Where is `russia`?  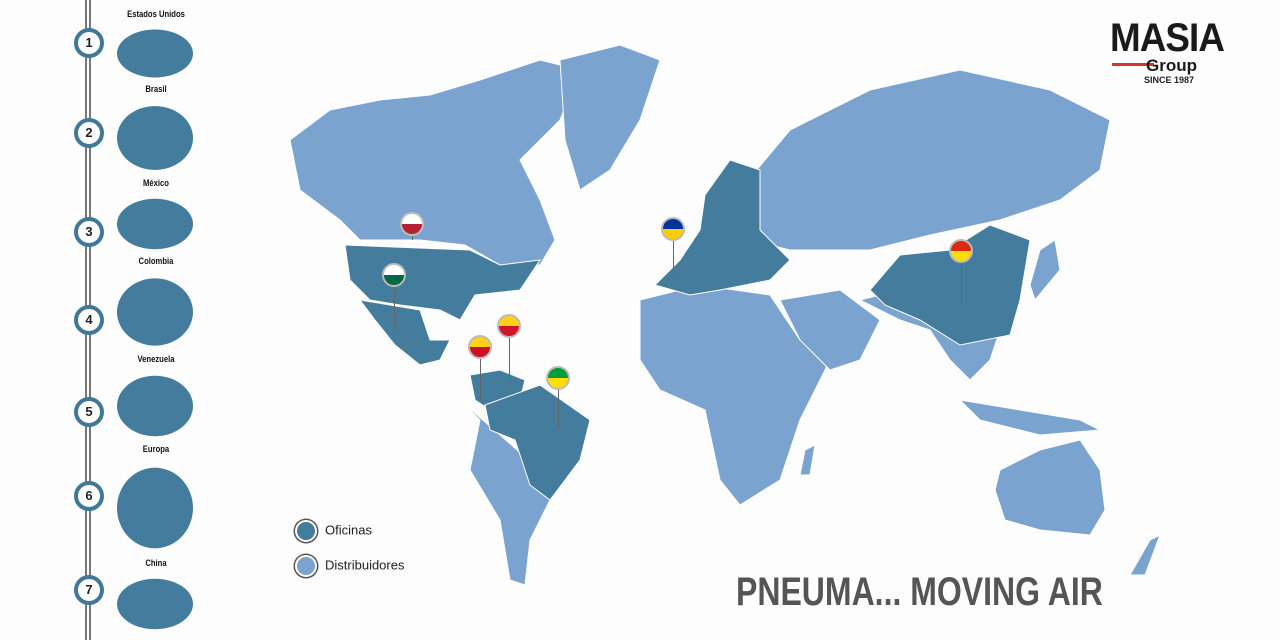 russia is located at coordinates (925, 160).